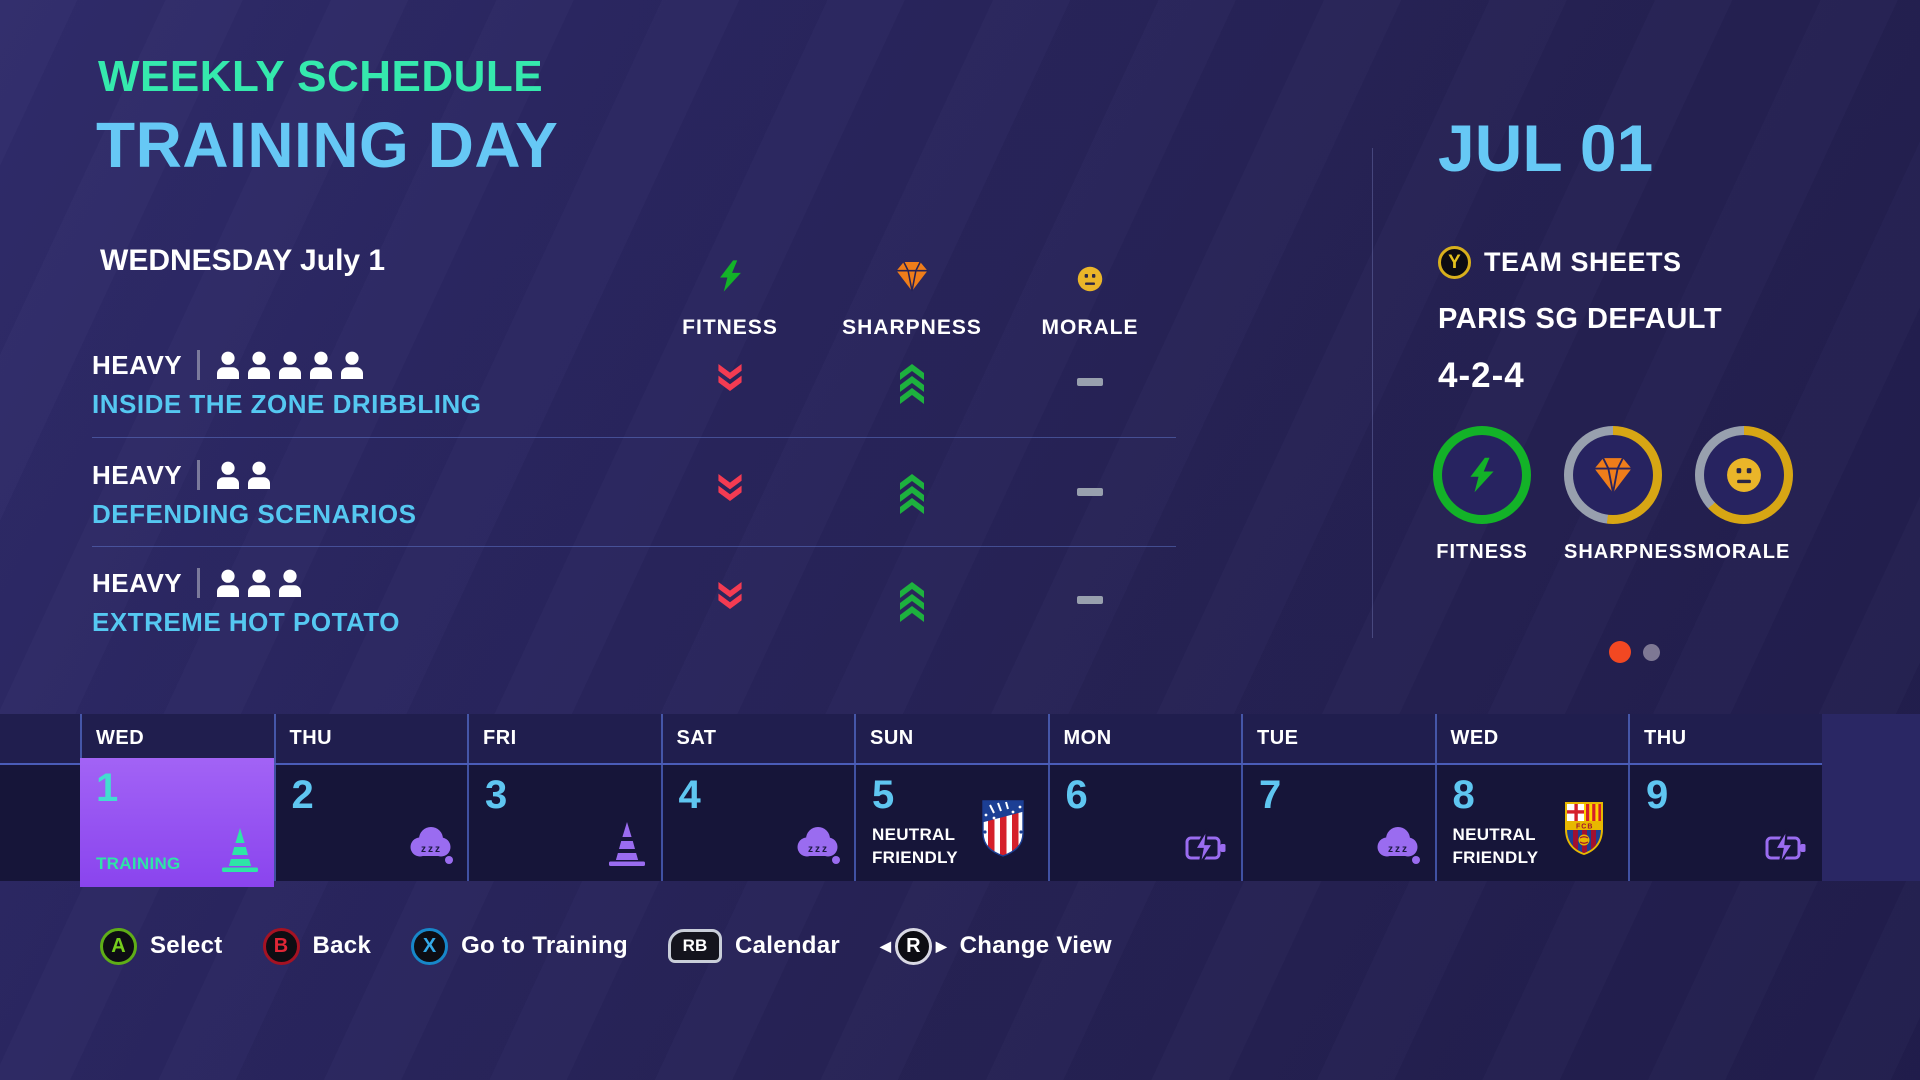 This screenshot has height=1080, width=1920. I want to click on y-button-icon: Y, so click(1454, 262).